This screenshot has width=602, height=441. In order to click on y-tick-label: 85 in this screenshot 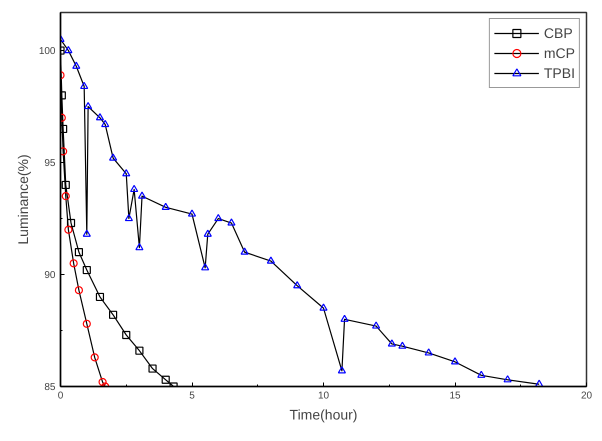, I will do `click(50, 387)`.